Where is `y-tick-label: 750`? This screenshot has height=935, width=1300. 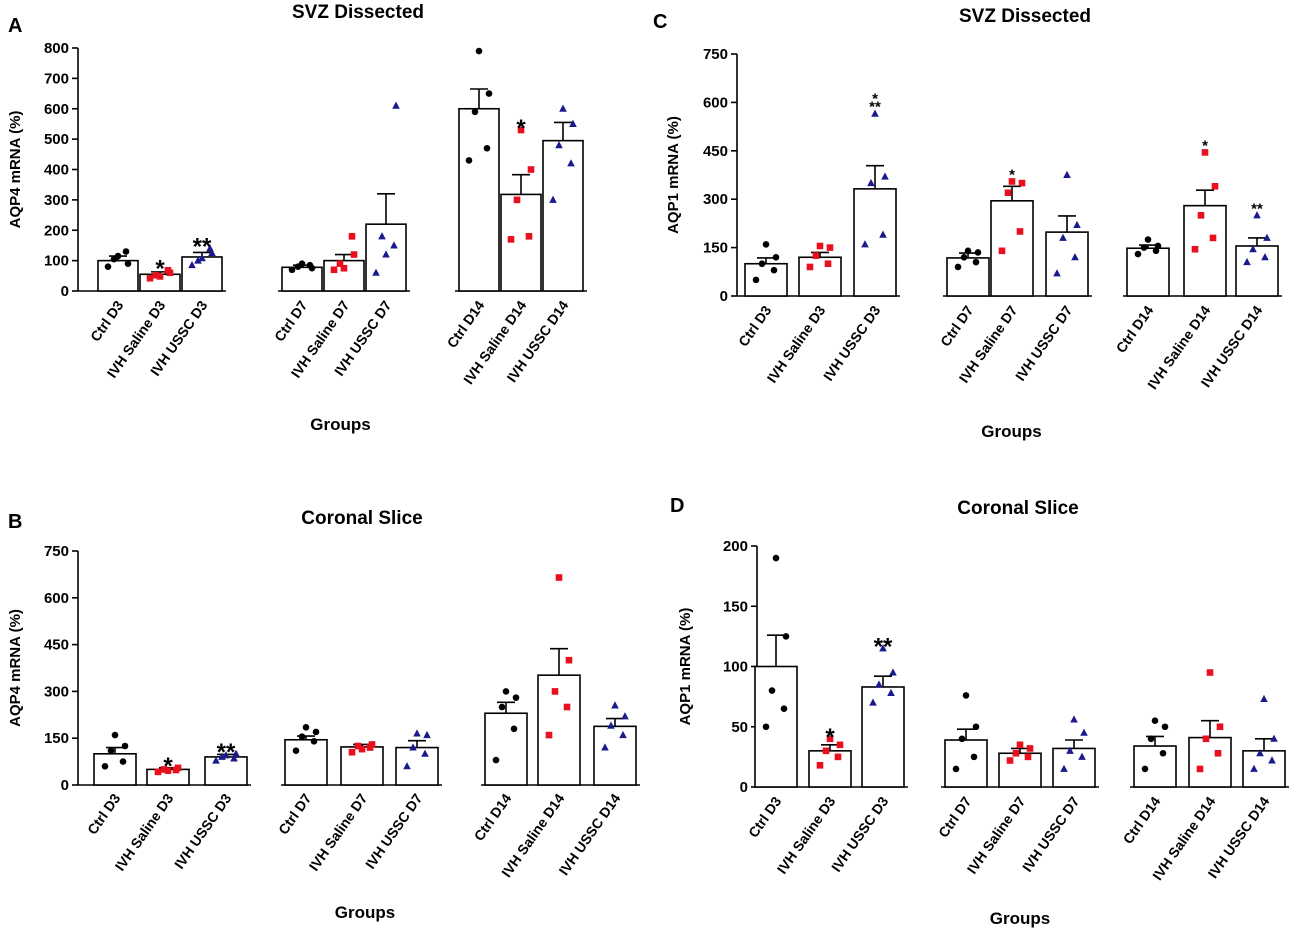
y-tick-label: 750 is located at coordinates (56, 551).